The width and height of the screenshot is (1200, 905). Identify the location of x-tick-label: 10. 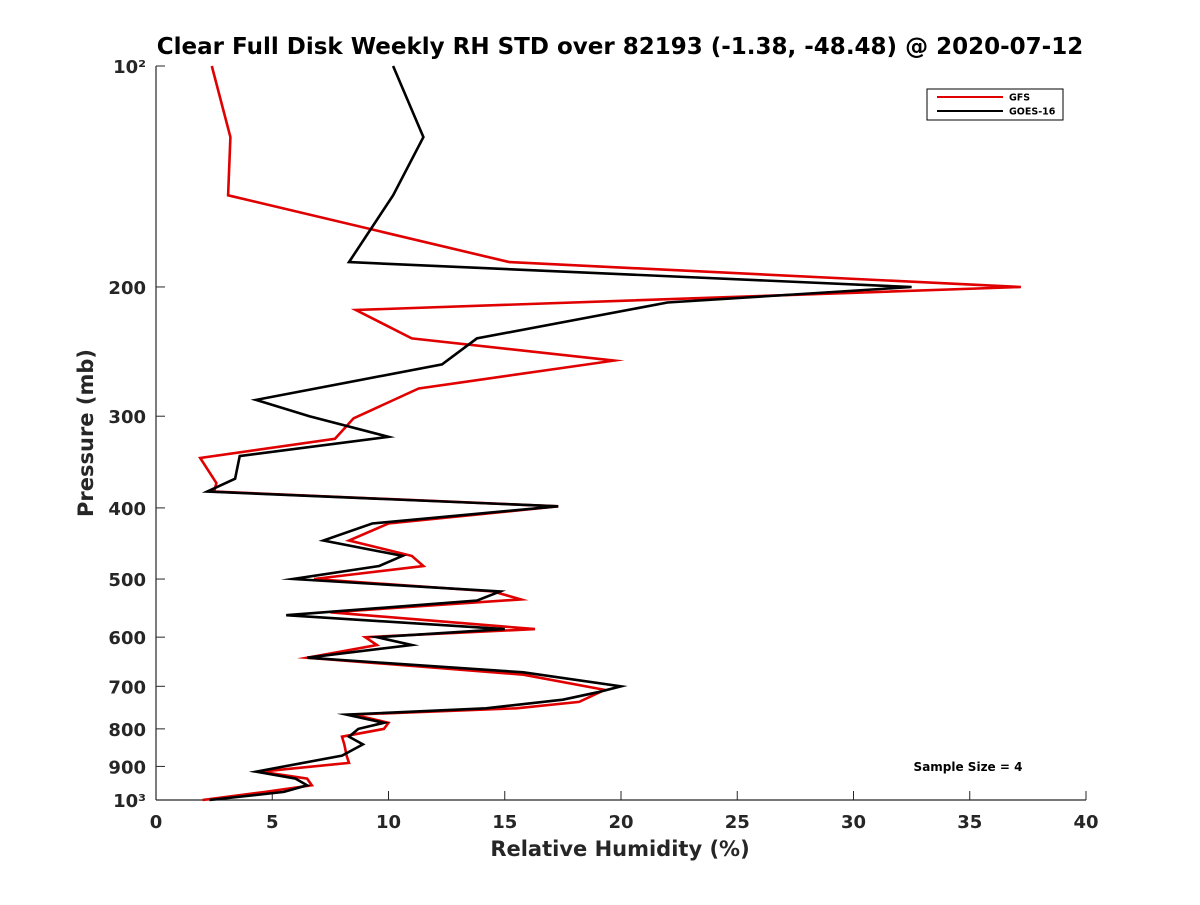
(388, 822).